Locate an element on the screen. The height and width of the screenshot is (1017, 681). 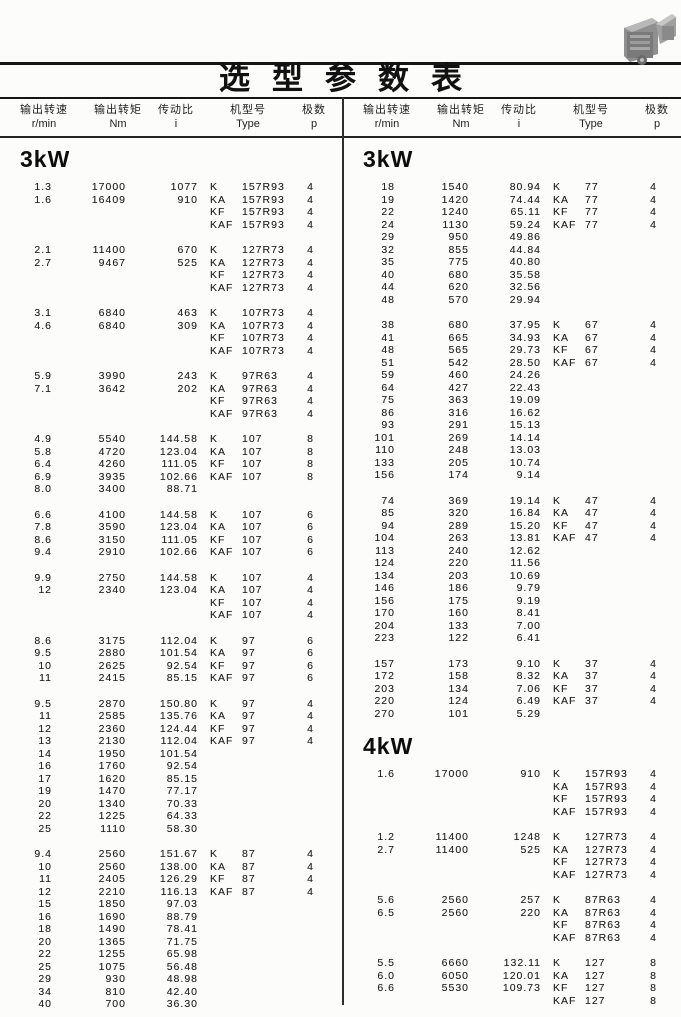
cell-torque: 263 is located at coordinates (458, 538).